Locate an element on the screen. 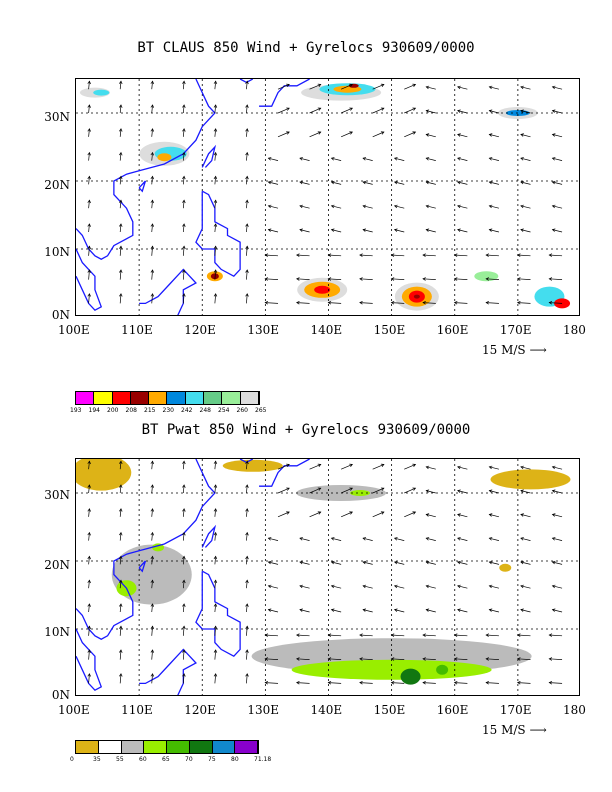 This screenshot has height=792, width=612. legend-tick-label: 35 is located at coordinates (97, 759).